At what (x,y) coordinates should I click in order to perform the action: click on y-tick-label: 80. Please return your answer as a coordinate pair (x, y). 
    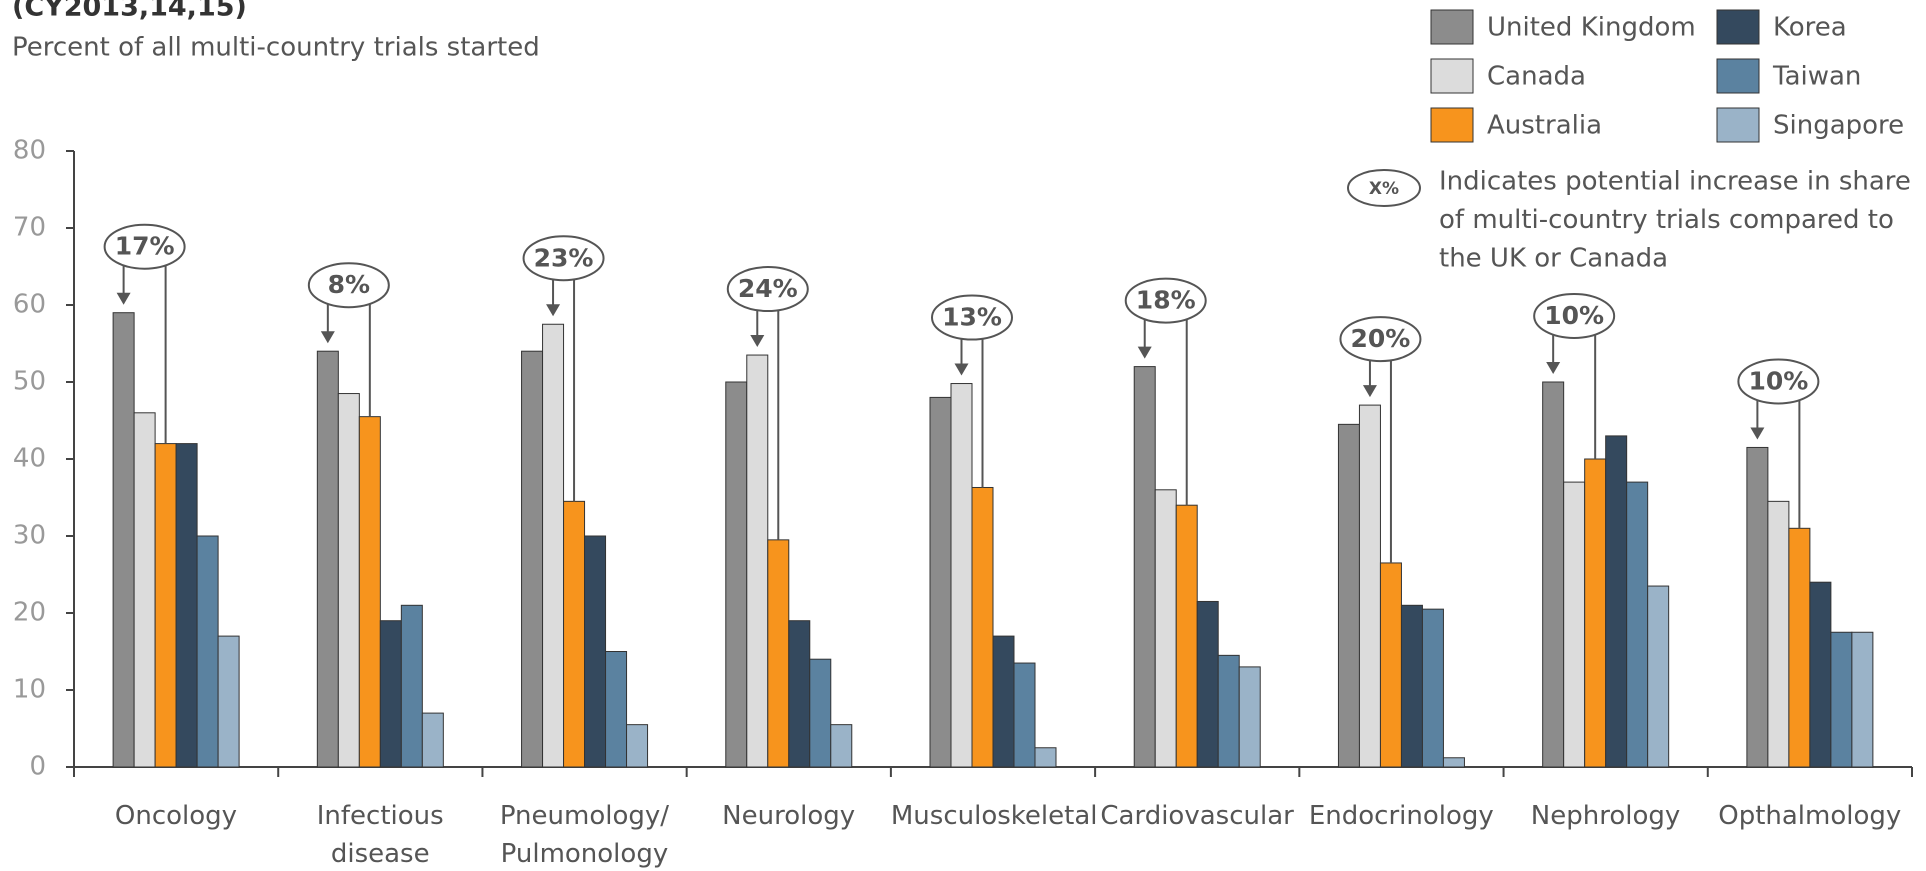
    Looking at the image, I should click on (29, 151).